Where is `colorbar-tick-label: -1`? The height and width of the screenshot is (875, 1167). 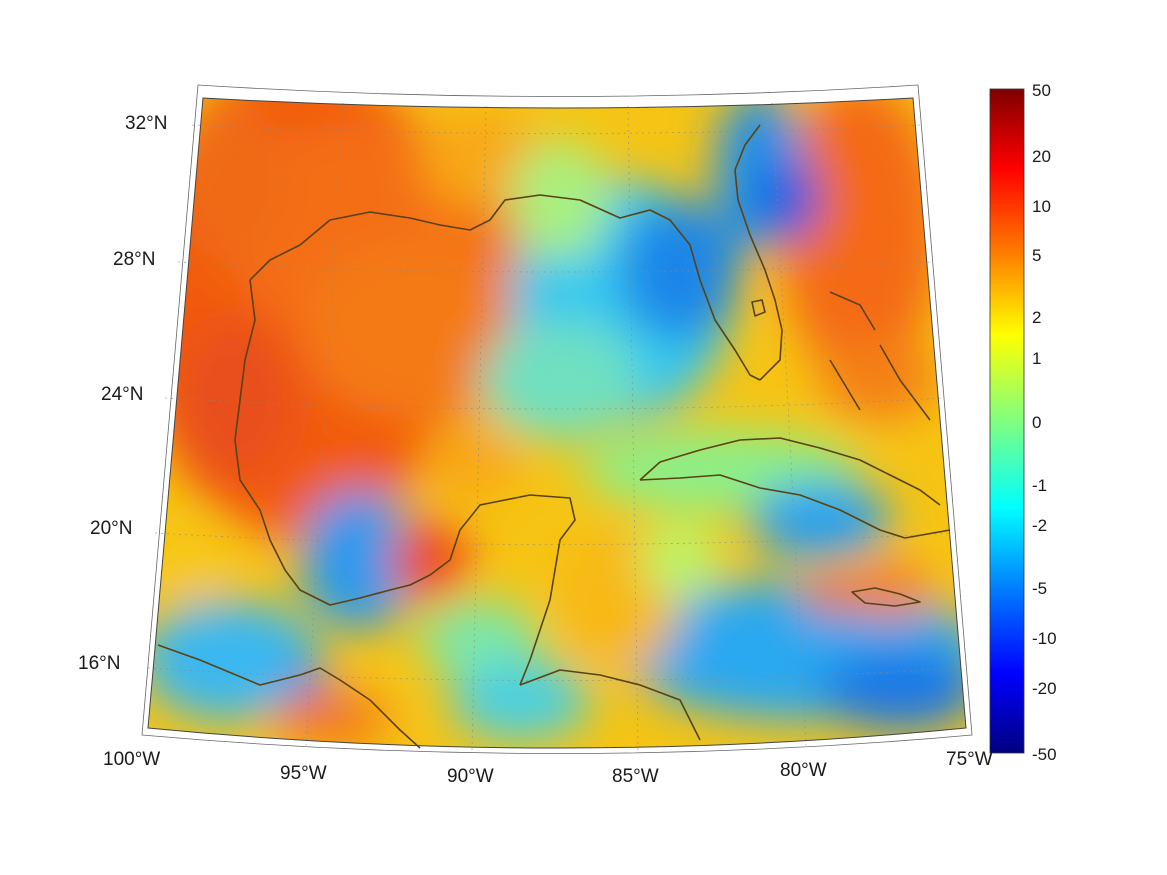
colorbar-tick-label: -1 is located at coordinates (1039, 485).